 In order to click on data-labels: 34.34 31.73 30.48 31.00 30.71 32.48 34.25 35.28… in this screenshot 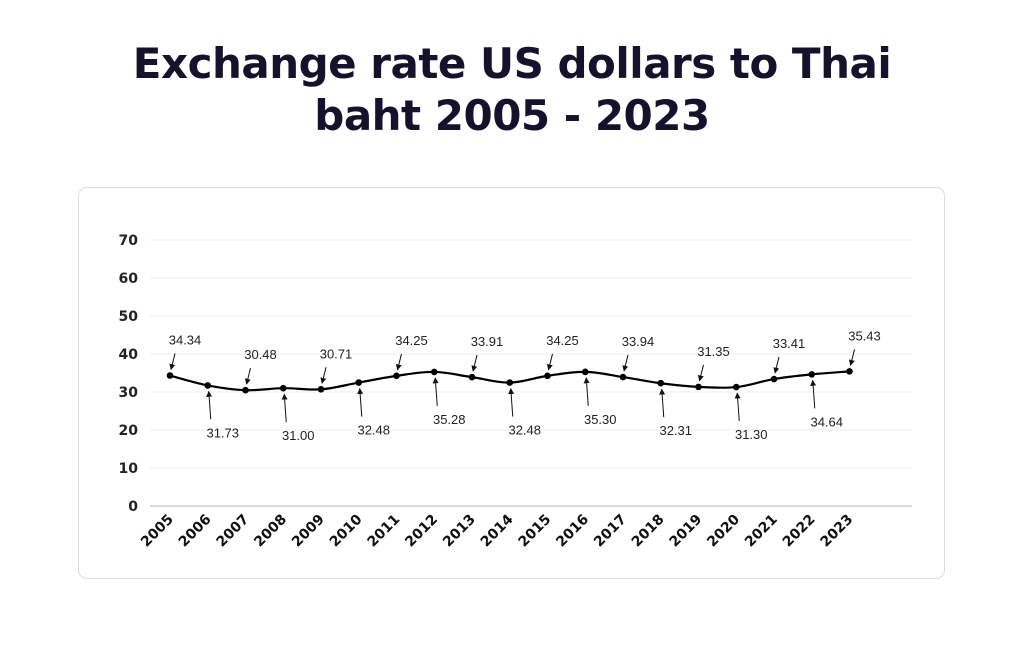, I will do `click(525, 385)`.